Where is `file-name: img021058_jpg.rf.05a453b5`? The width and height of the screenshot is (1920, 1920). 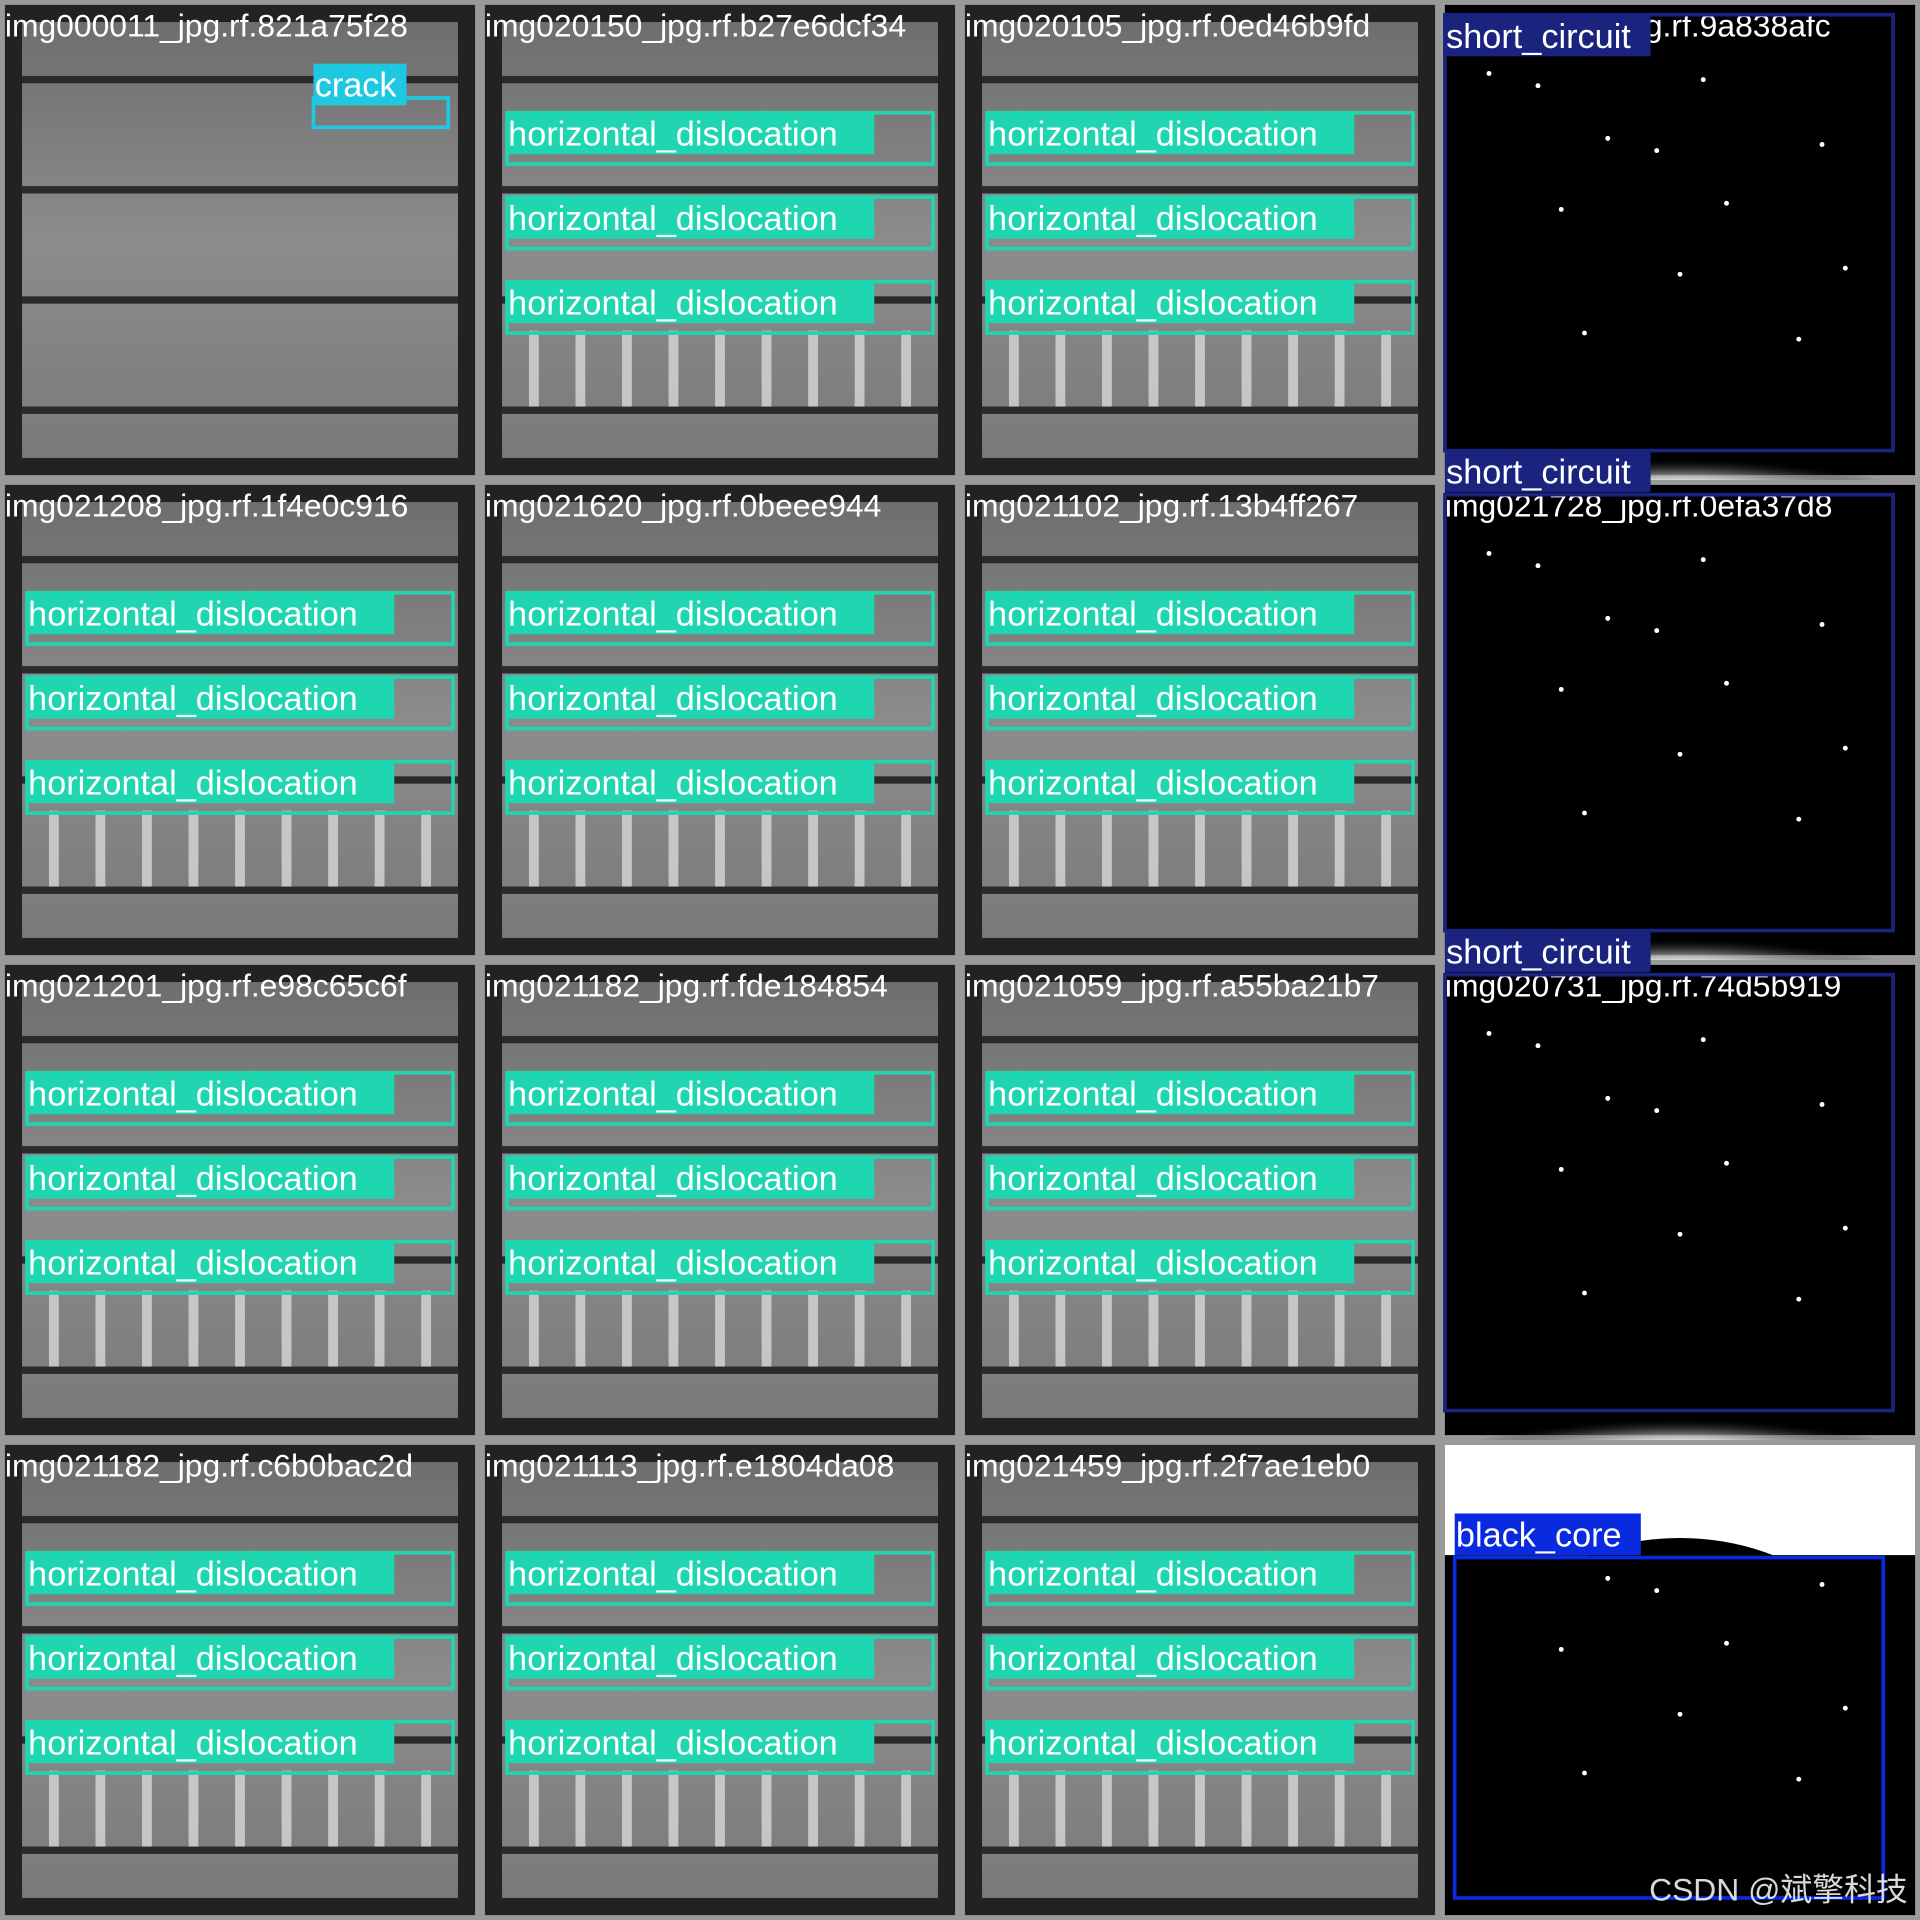
file-name: img021058_jpg.rf.05a453b5 is located at coordinates (1643, 1466).